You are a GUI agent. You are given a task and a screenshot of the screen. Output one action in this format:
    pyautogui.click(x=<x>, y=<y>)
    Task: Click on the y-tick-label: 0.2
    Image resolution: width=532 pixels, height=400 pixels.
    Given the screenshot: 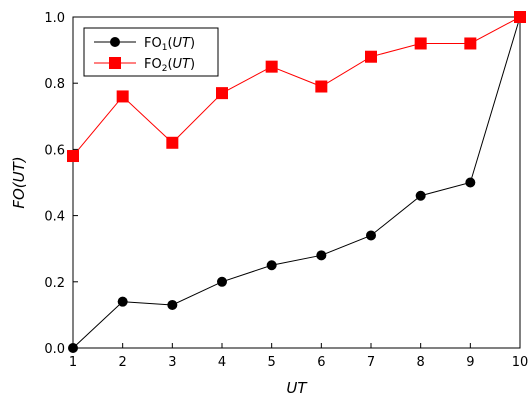 What is the action you would take?
    pyautogui.click(x=54, y=283)
    